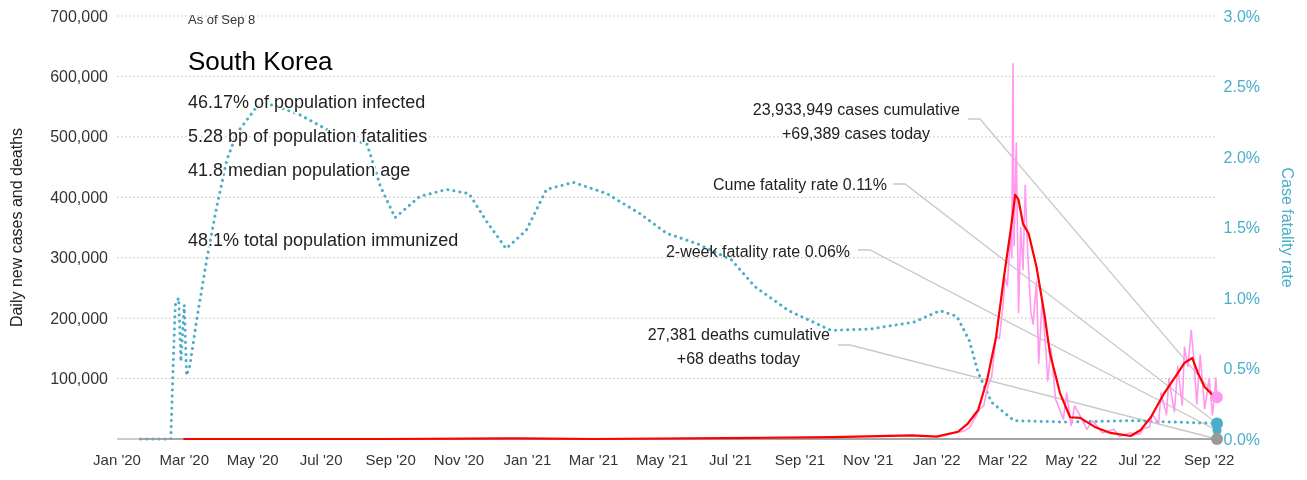 This screenshot has width=1307, height=480. Describe the element at coordinates (79, 318) in the screenshot. I see `y-tick-label: 200,000` at that location.